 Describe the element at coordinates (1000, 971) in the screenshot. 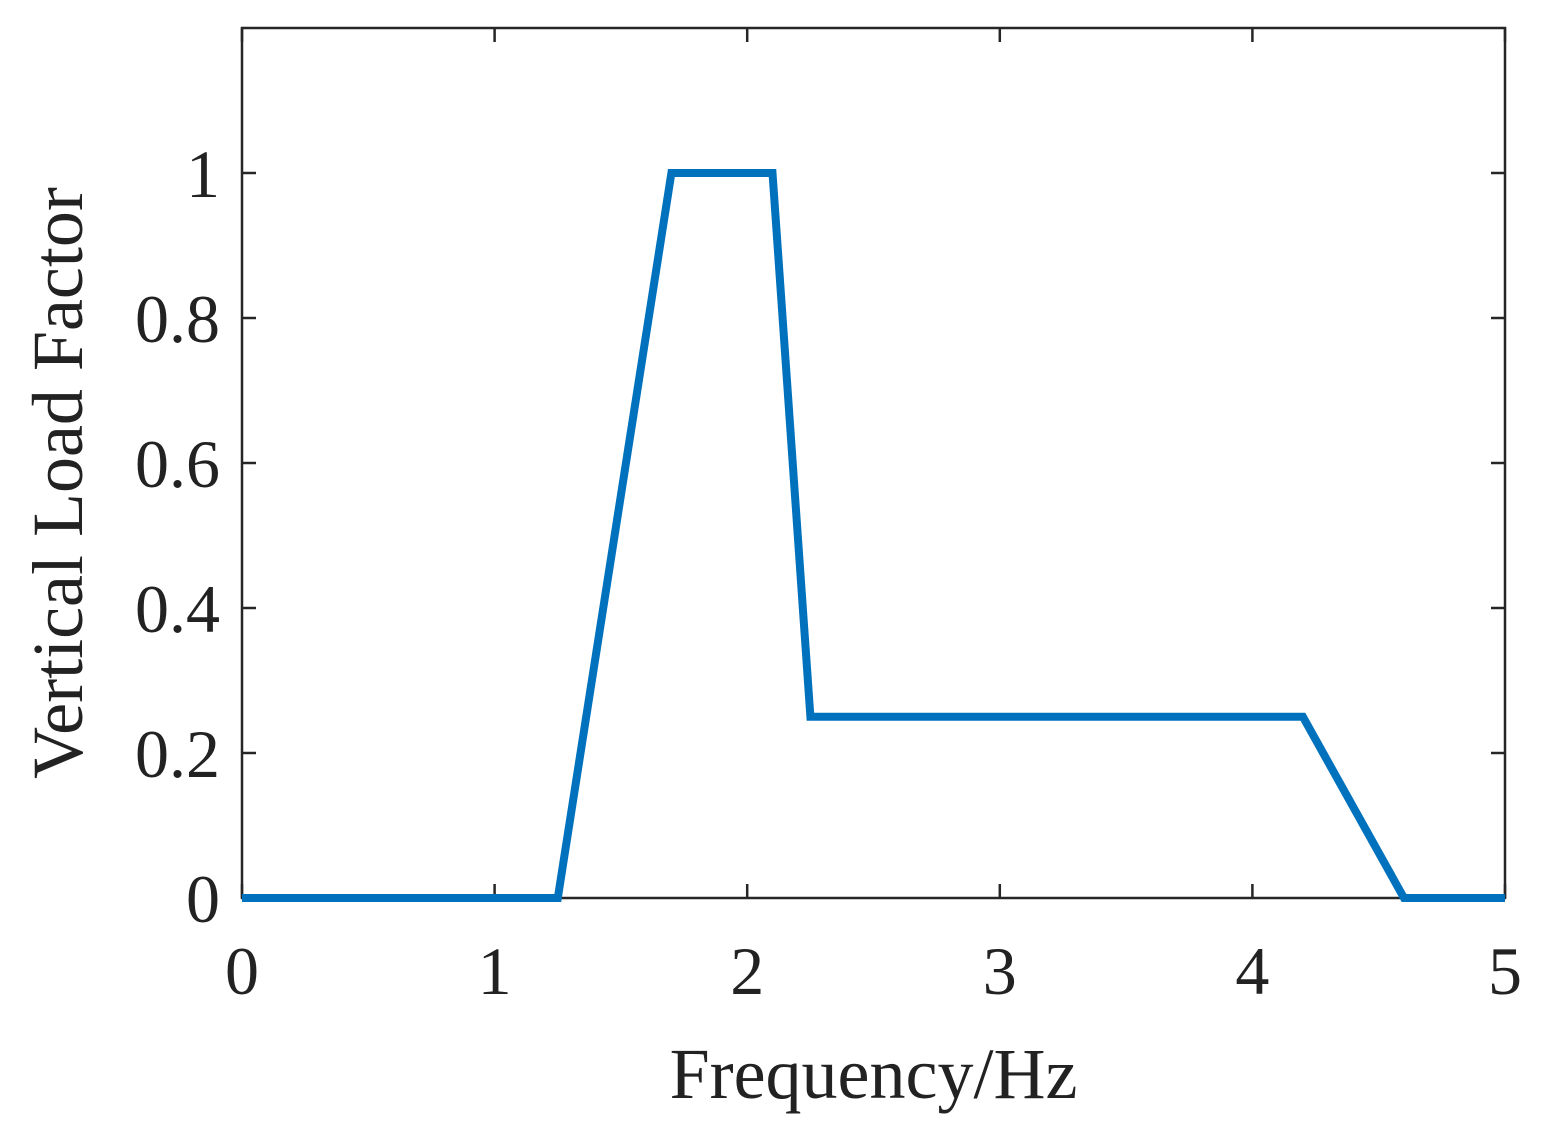

I see `x-tick-label: 3` at that location.